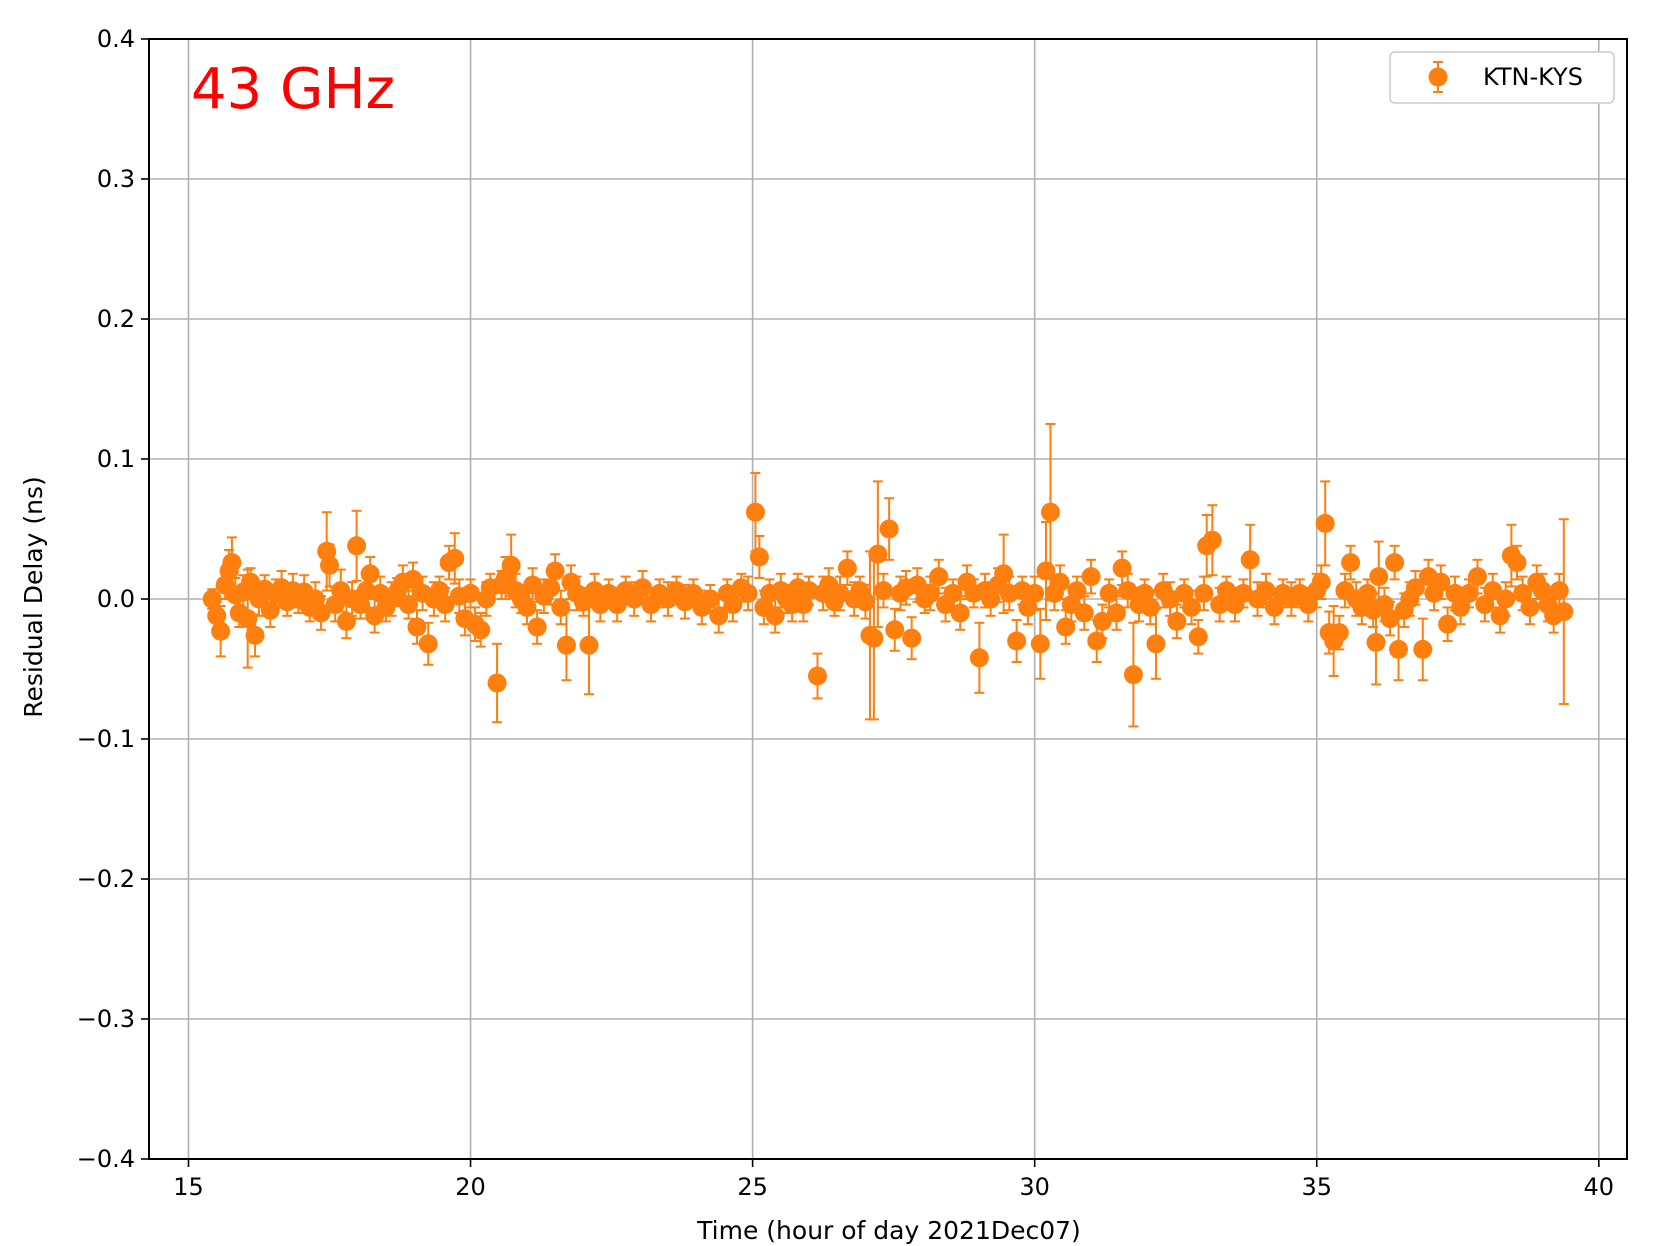  I want to click on legend: KTN-KYS, so click(1502, 77).